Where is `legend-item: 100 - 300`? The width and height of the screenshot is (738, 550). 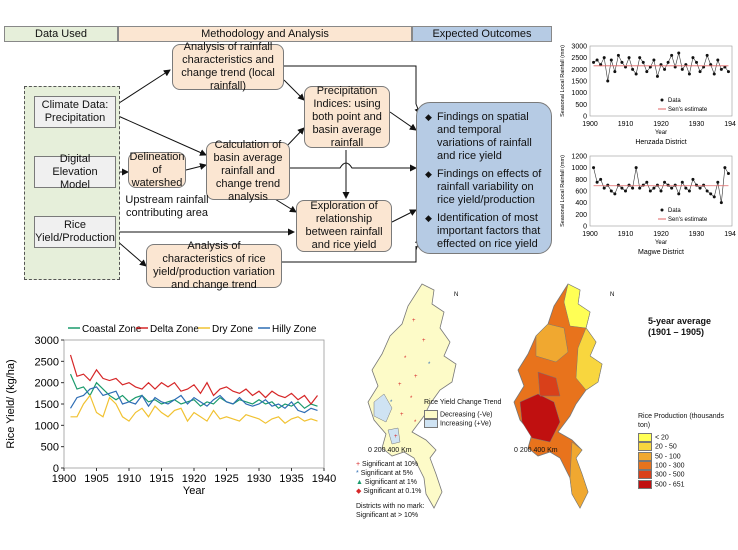
legend-item: 100 - 300 is located at coordinates (683, 466).